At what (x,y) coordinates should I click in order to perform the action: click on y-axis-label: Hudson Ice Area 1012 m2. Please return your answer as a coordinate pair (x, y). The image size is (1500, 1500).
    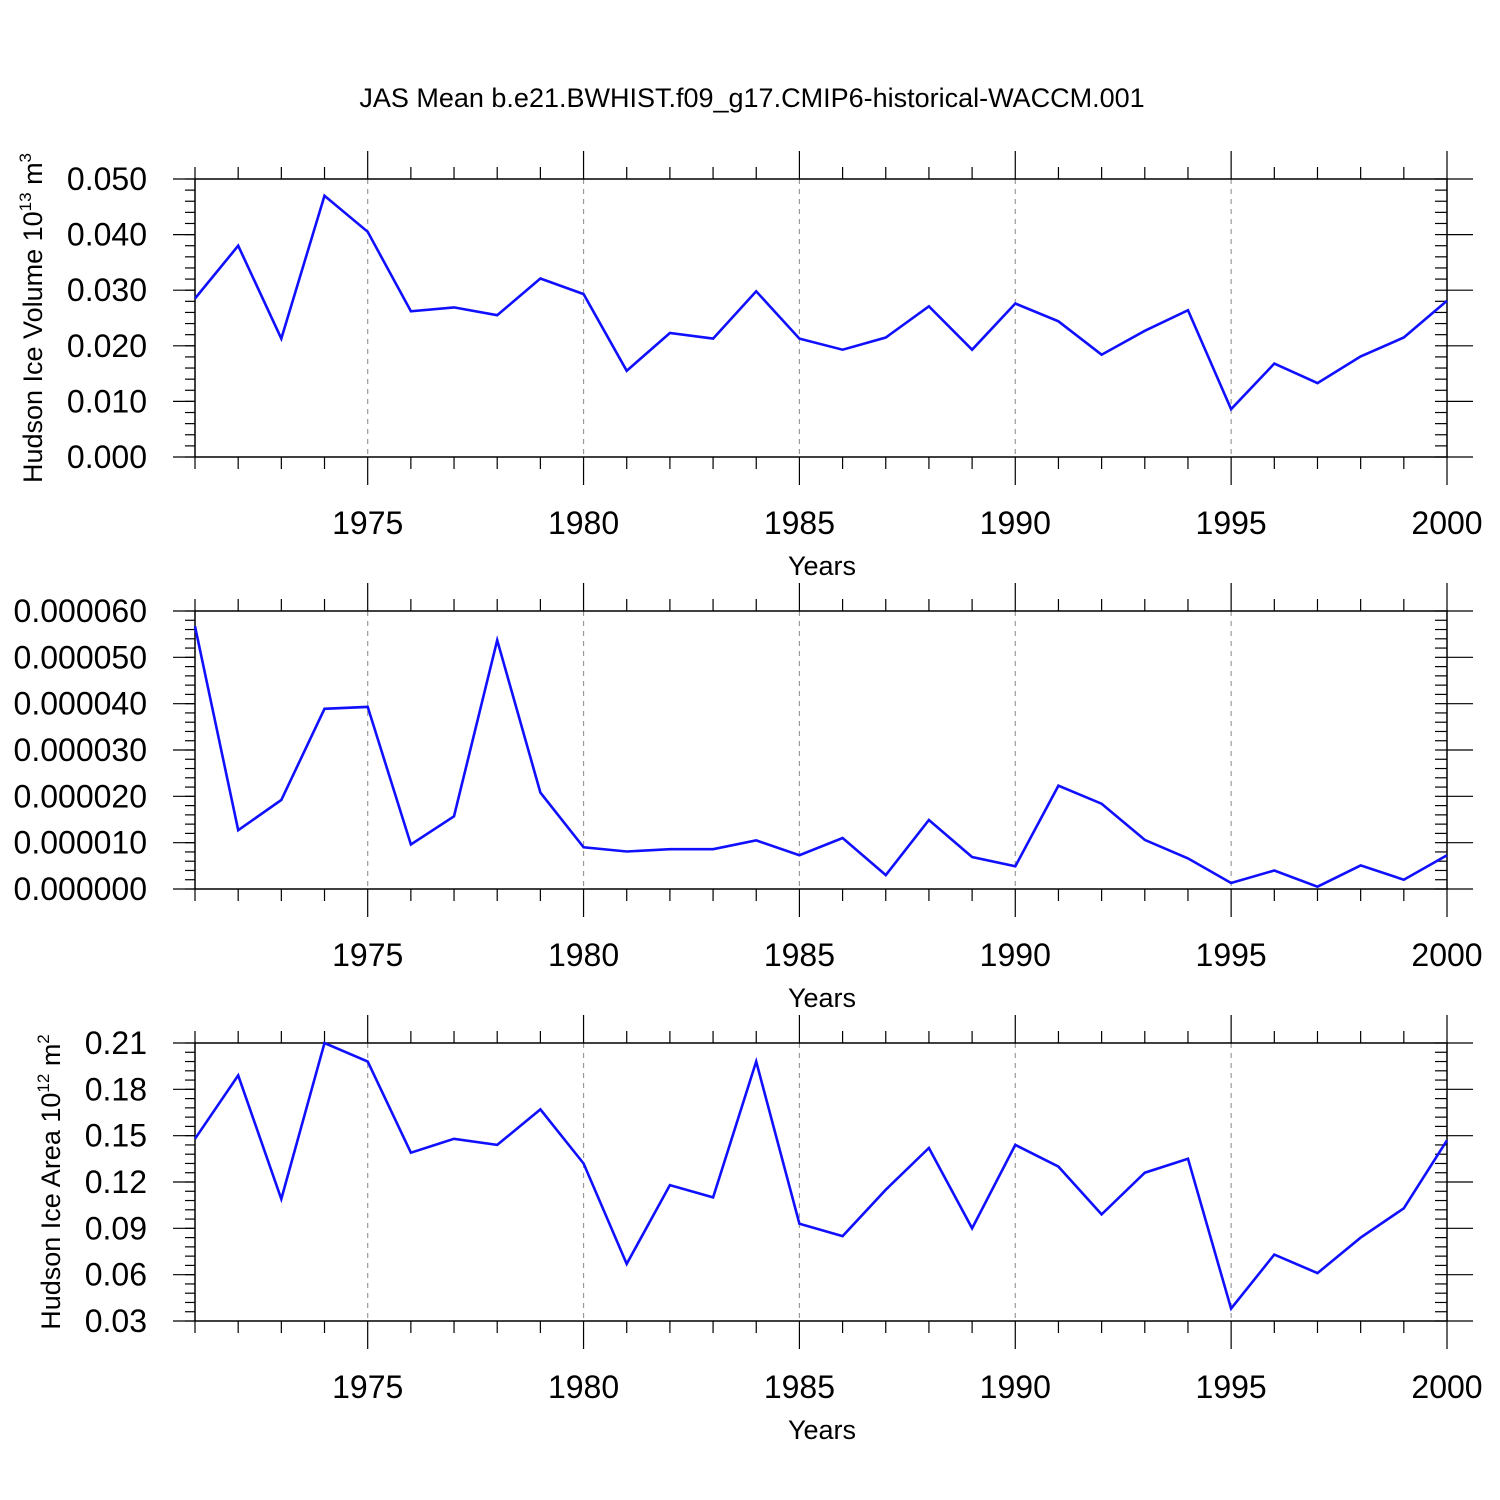
    Looking at the image, I should click on (50, 1182).